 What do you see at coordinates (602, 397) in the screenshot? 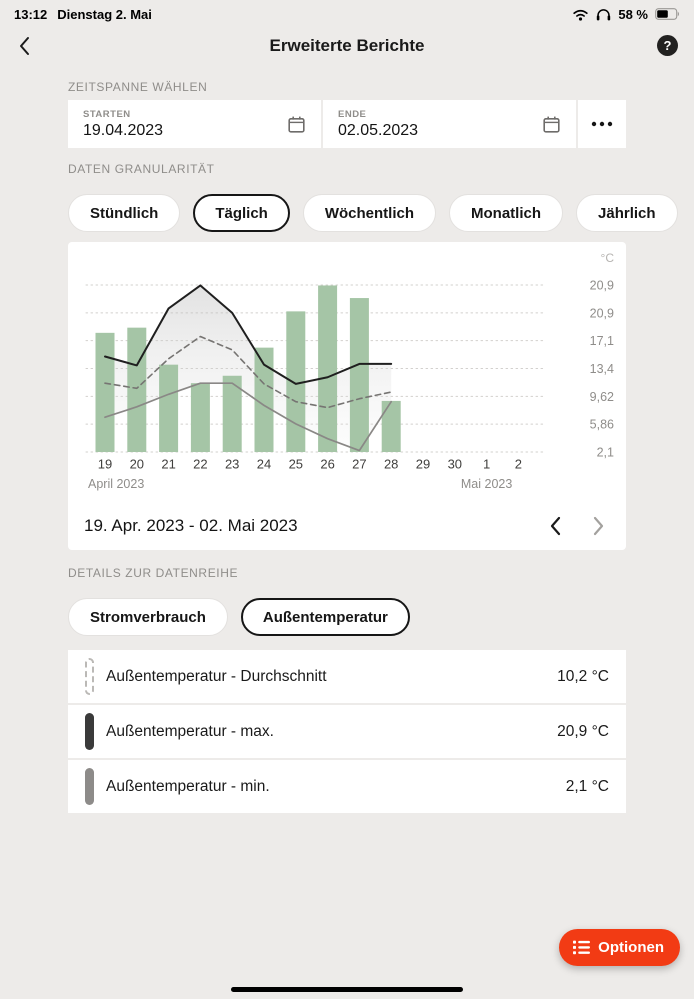
I see `svg-text: 9,62` at bounding box center [602, 397].